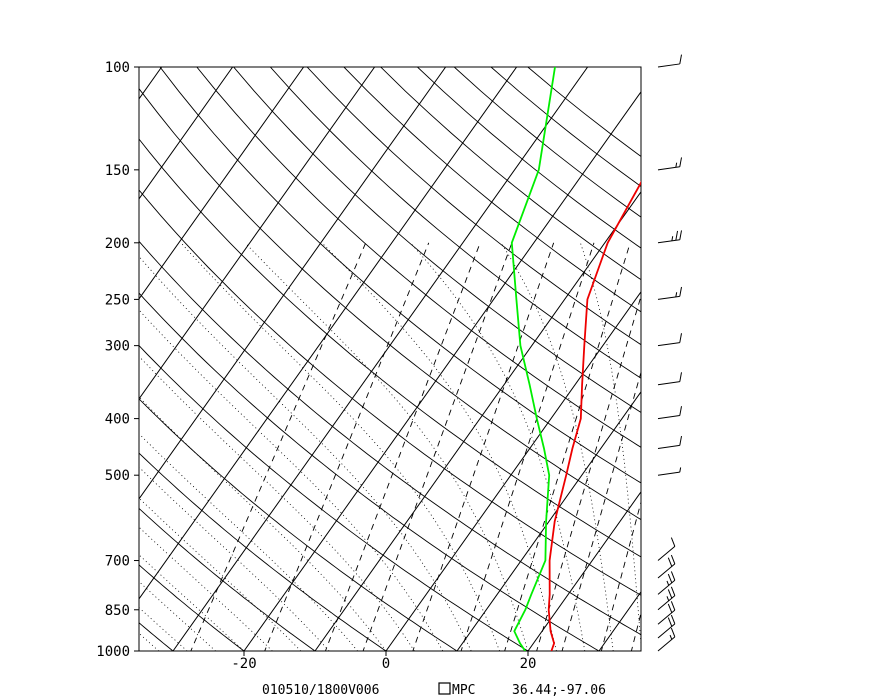 The height and width of the screenshot is (697, 896). What do you see at coordinates (669, 353) in the screenshot?
I see `wind-barbs` at bounding box center [669, 353].